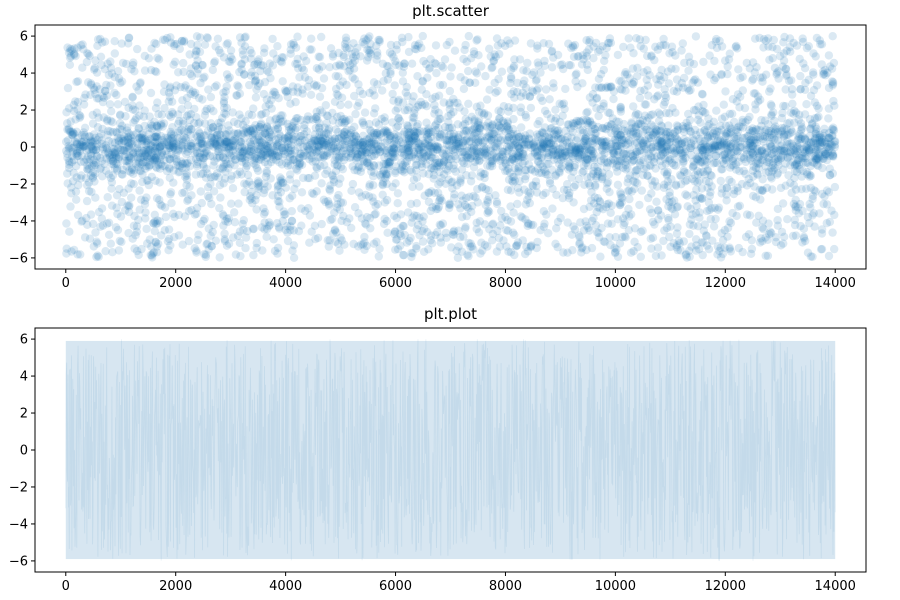  I want to click on scatter-title: plt.scatter, so click(451, 11).